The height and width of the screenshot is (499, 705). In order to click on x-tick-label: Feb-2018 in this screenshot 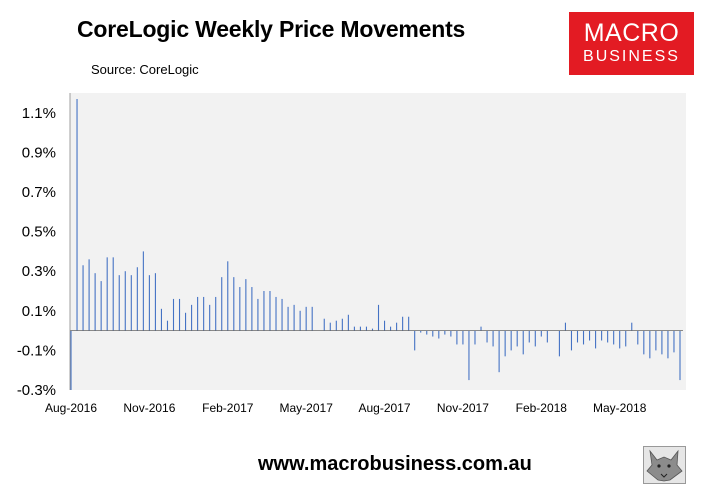, I will do `click(542, 408)`.